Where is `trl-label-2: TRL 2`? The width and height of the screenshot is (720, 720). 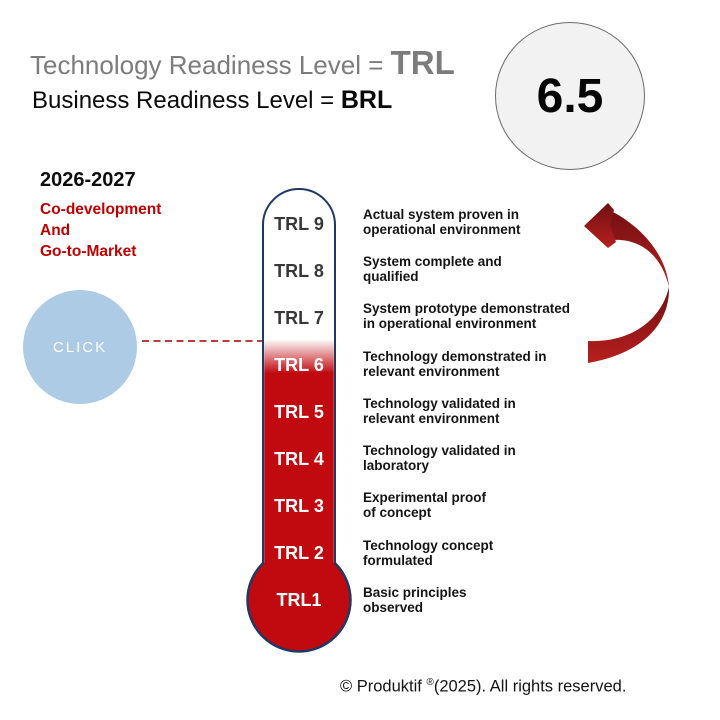
trl-label-2: TRL 2 is located at coordinates (299, 553).